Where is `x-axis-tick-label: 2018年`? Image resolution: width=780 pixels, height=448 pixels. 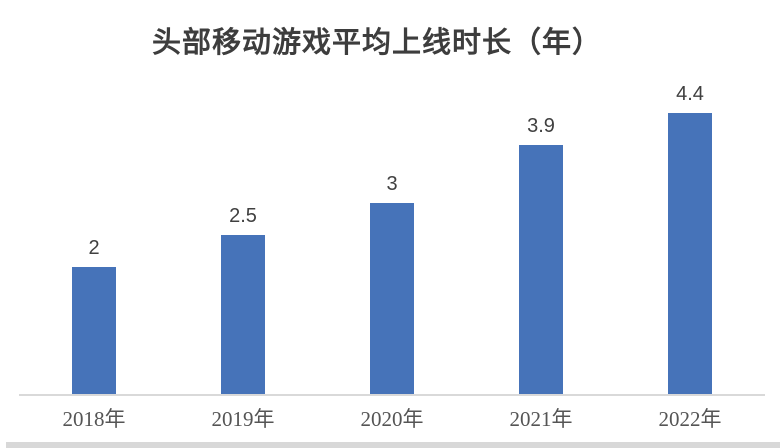
x-axis-tick-label: 2018年 is located at coordinates (94, 419).